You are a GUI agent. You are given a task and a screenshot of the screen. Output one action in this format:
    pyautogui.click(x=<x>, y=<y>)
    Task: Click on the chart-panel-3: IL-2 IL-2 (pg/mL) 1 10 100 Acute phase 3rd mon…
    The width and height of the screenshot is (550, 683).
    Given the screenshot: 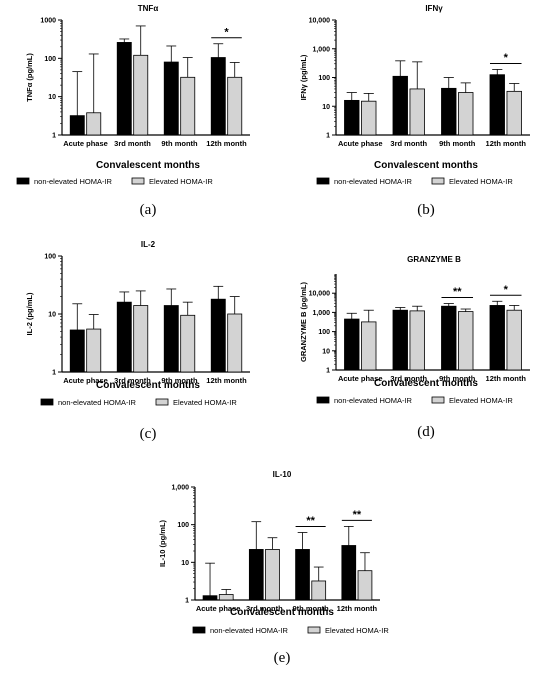 What is the action you would take?
    pyautogui.click(x=137, y=341)
    